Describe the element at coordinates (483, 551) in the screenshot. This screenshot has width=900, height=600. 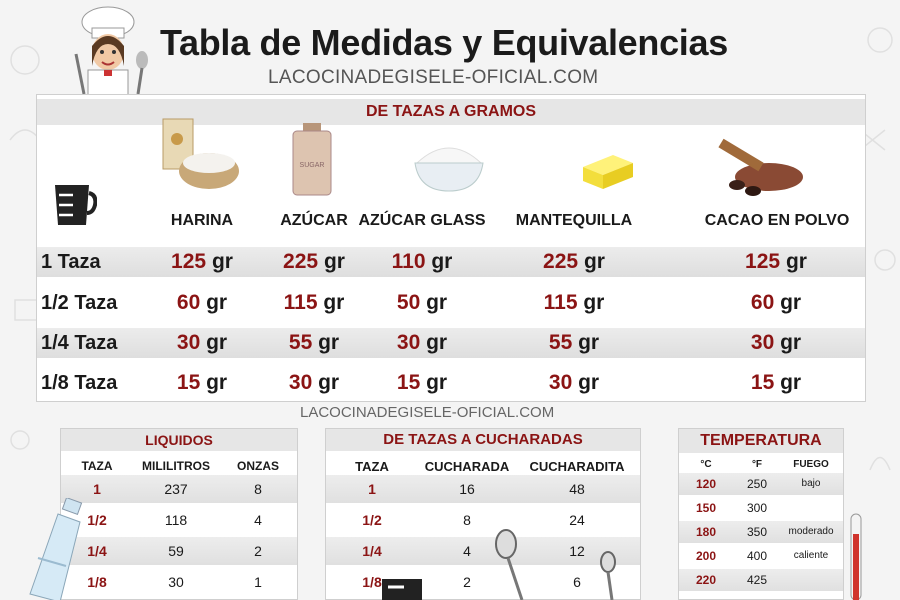
I see `table-row: 1/4 4 12` at that location.